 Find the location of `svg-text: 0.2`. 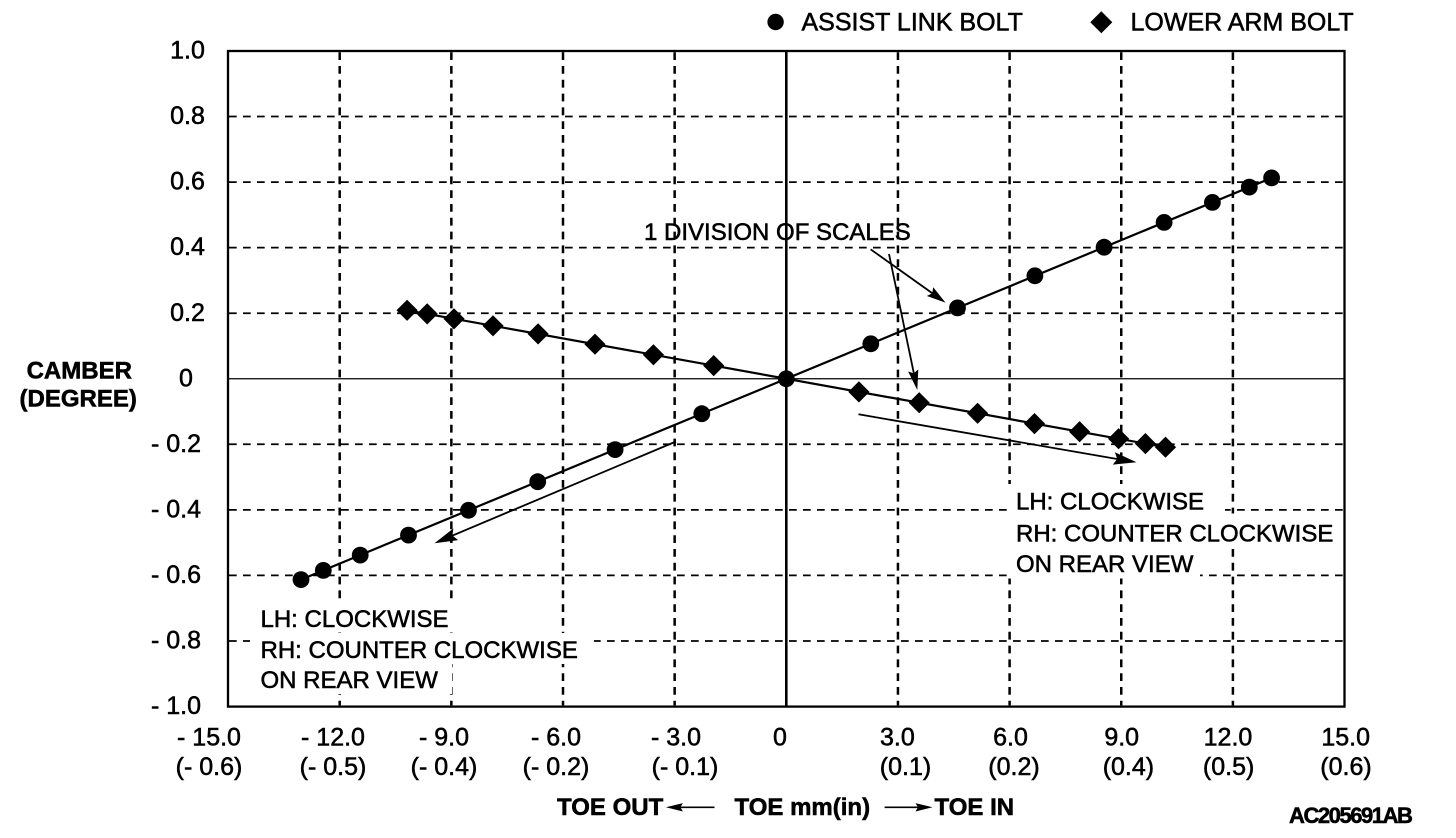

svg-text: 0.2 is located at coordinates (187, 313).